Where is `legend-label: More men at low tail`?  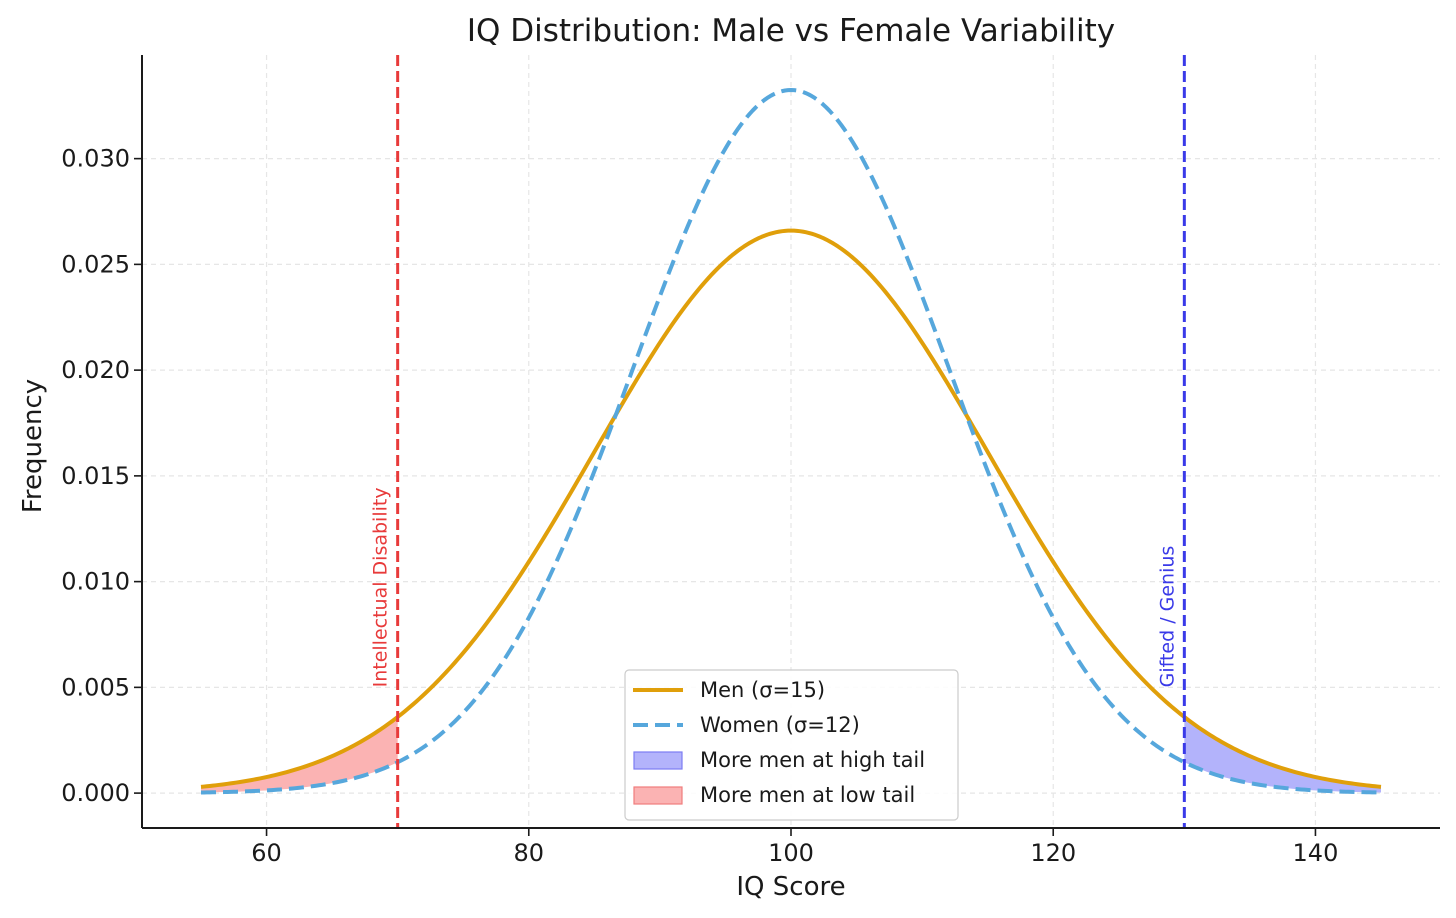
legend-label: More men at low tail is located at coordinates (807, 795).